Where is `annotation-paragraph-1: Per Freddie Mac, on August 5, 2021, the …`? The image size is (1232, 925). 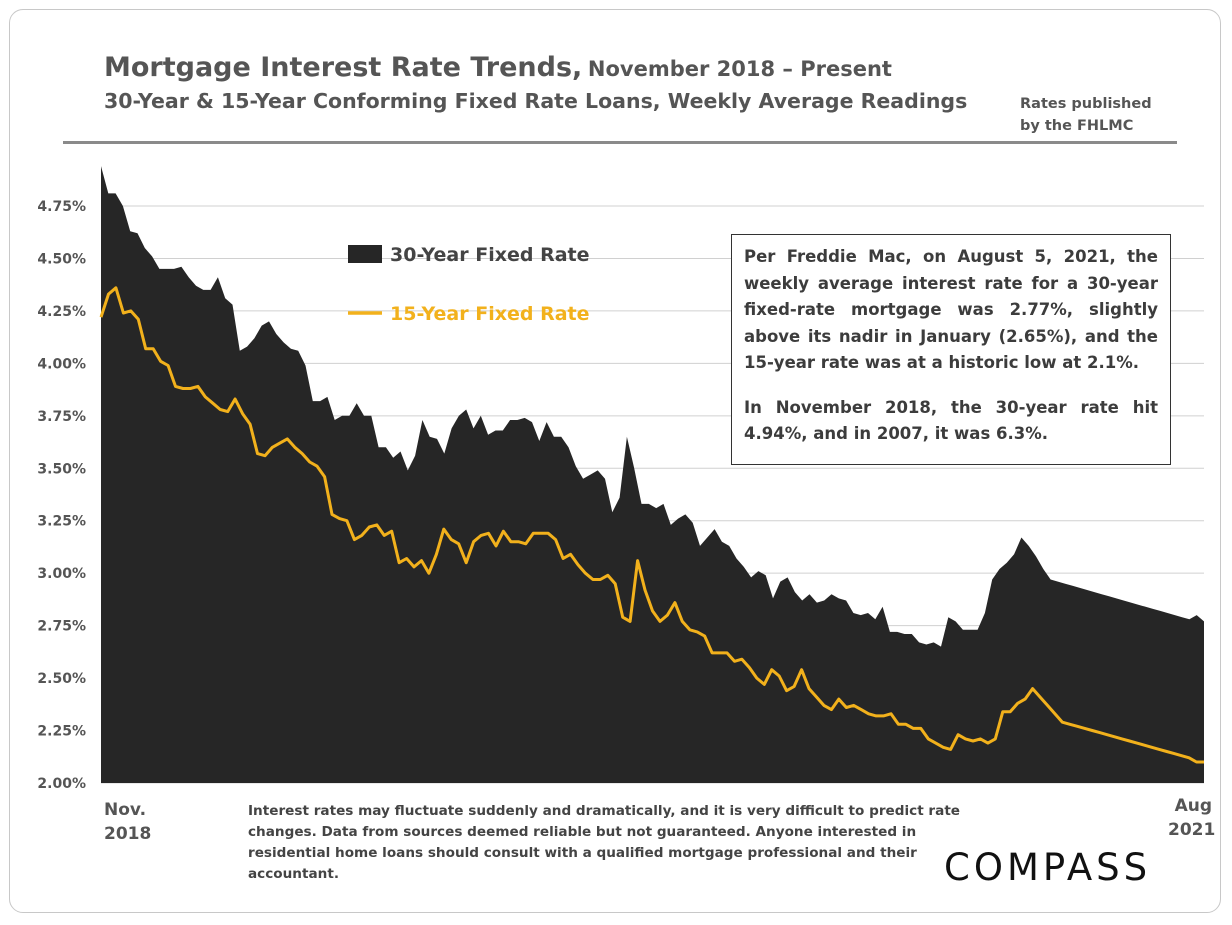 annotation-paragraph-1: Per Freddie Mac, on August 5, 2021, the … is located at coordinates (951, 309).